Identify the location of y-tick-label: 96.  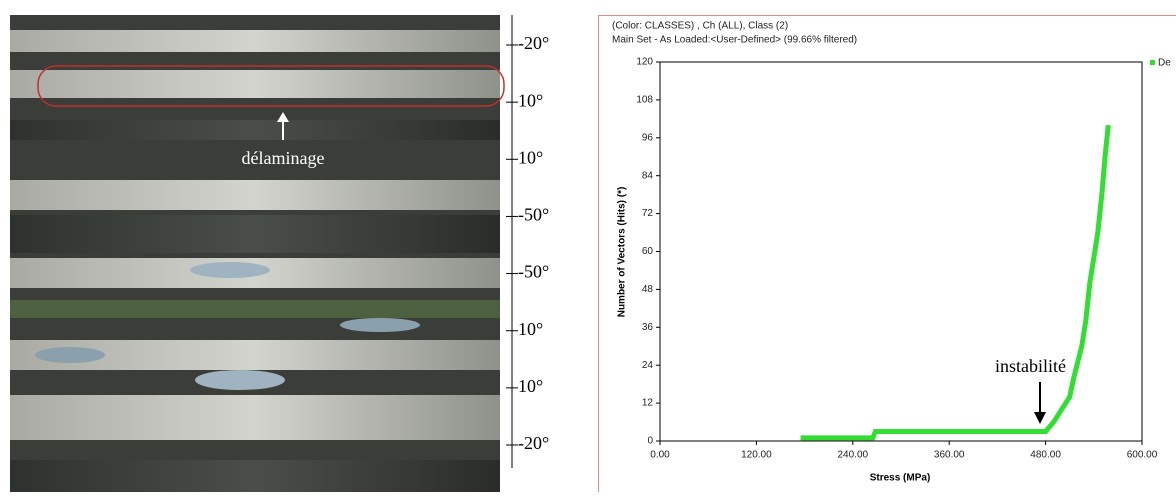
(648, 137).